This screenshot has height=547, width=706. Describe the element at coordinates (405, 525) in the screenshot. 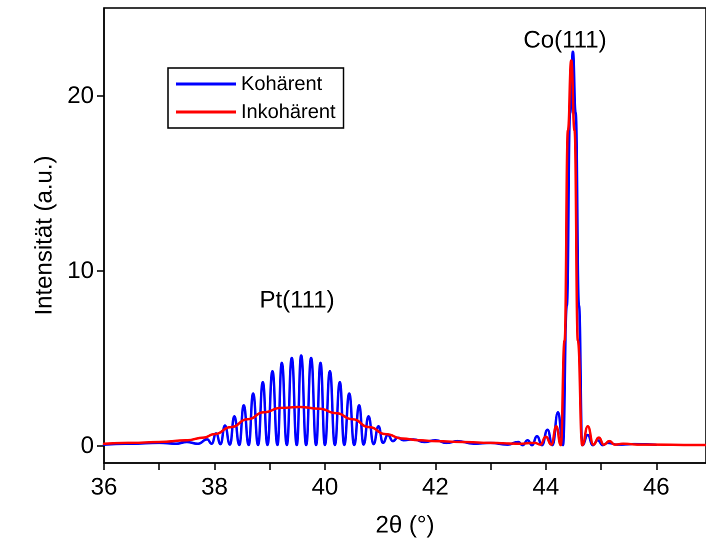

I see `x-axis-title: 2θ (°)` at that location.